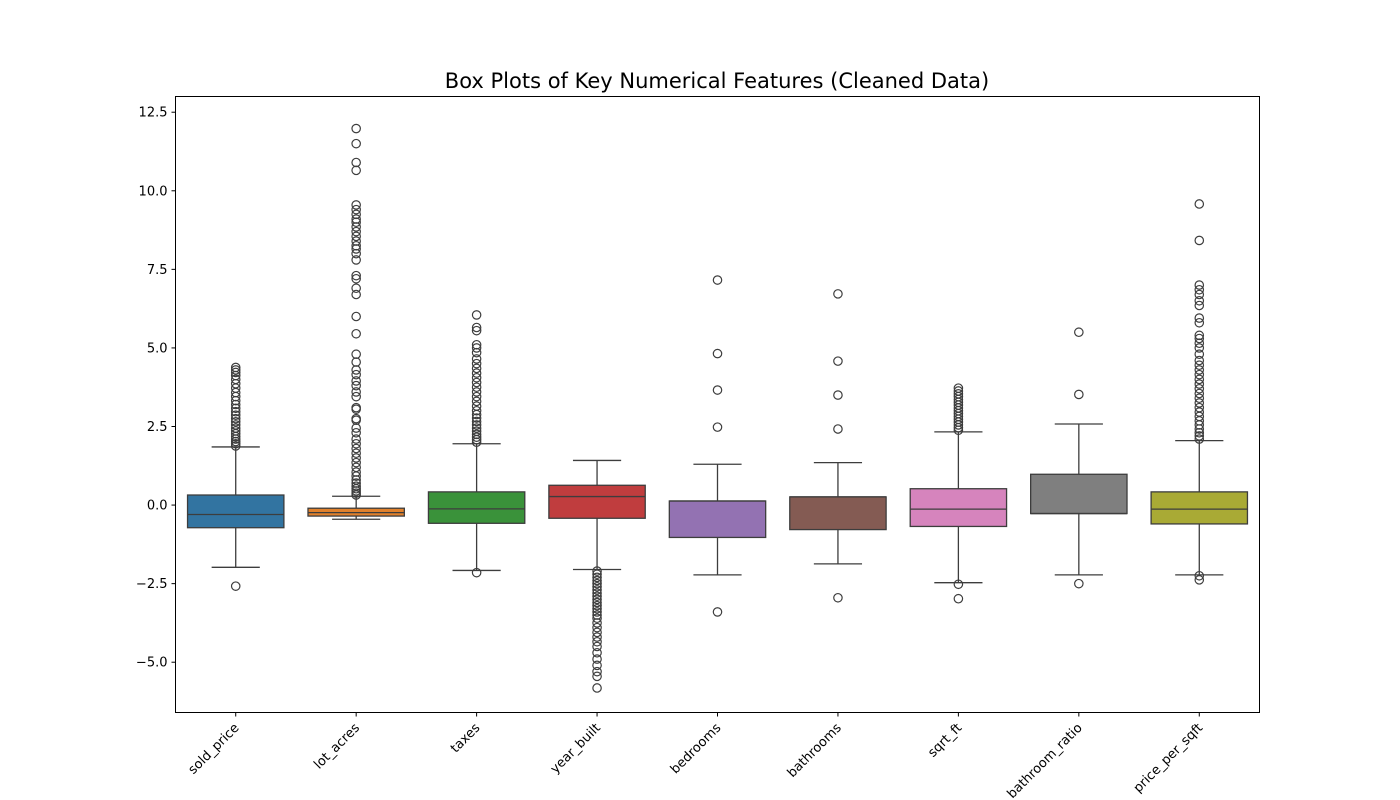 Image resolution: width=1400 pixels, height=800 pixels. Describe the element at coordinates (157, 427) in the screenshot. I see `y-tick-label: 2.5` at that location.